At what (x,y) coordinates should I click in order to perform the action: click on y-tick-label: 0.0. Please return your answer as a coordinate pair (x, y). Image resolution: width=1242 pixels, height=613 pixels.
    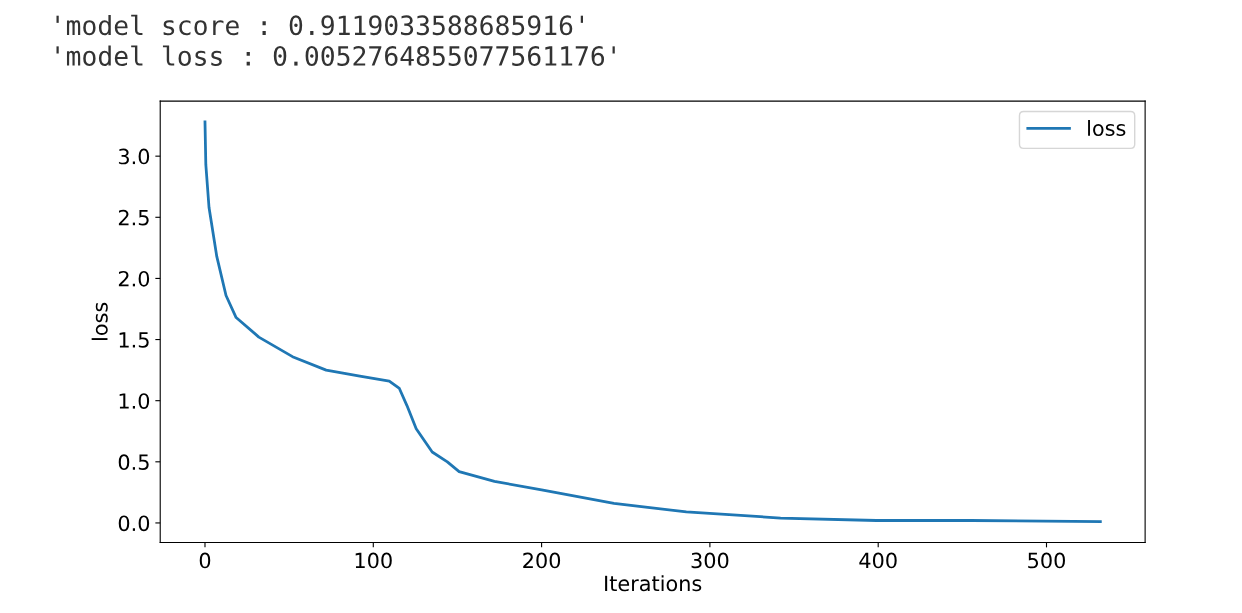
    Looking at the image, I should click on (134, 523).